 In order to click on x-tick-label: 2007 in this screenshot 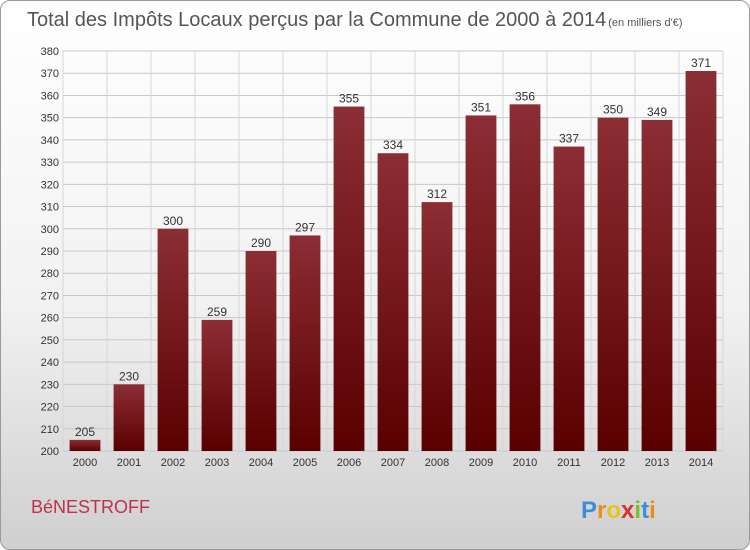, I will do `click(393, 463)`.